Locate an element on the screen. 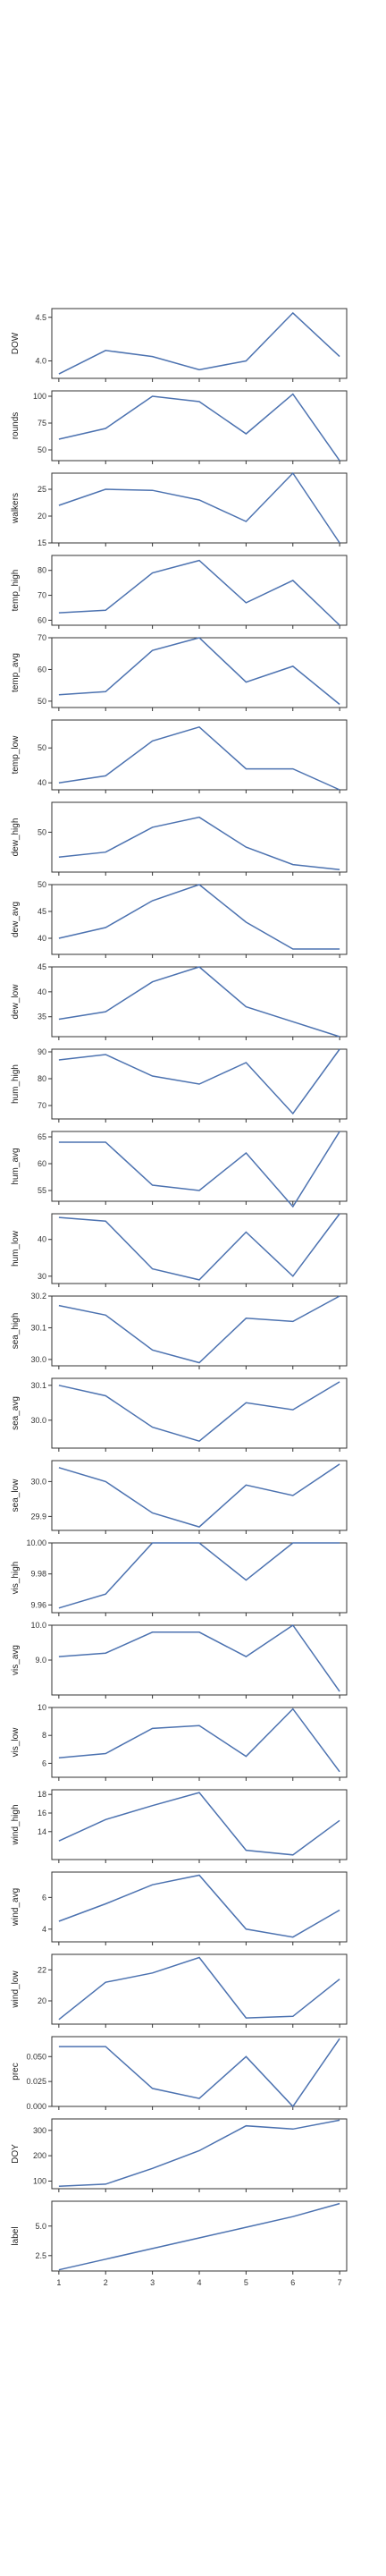 This screenshot has width=386, height=2576. y-tick-label: 30.0 is located at coordinates (38, 1359).